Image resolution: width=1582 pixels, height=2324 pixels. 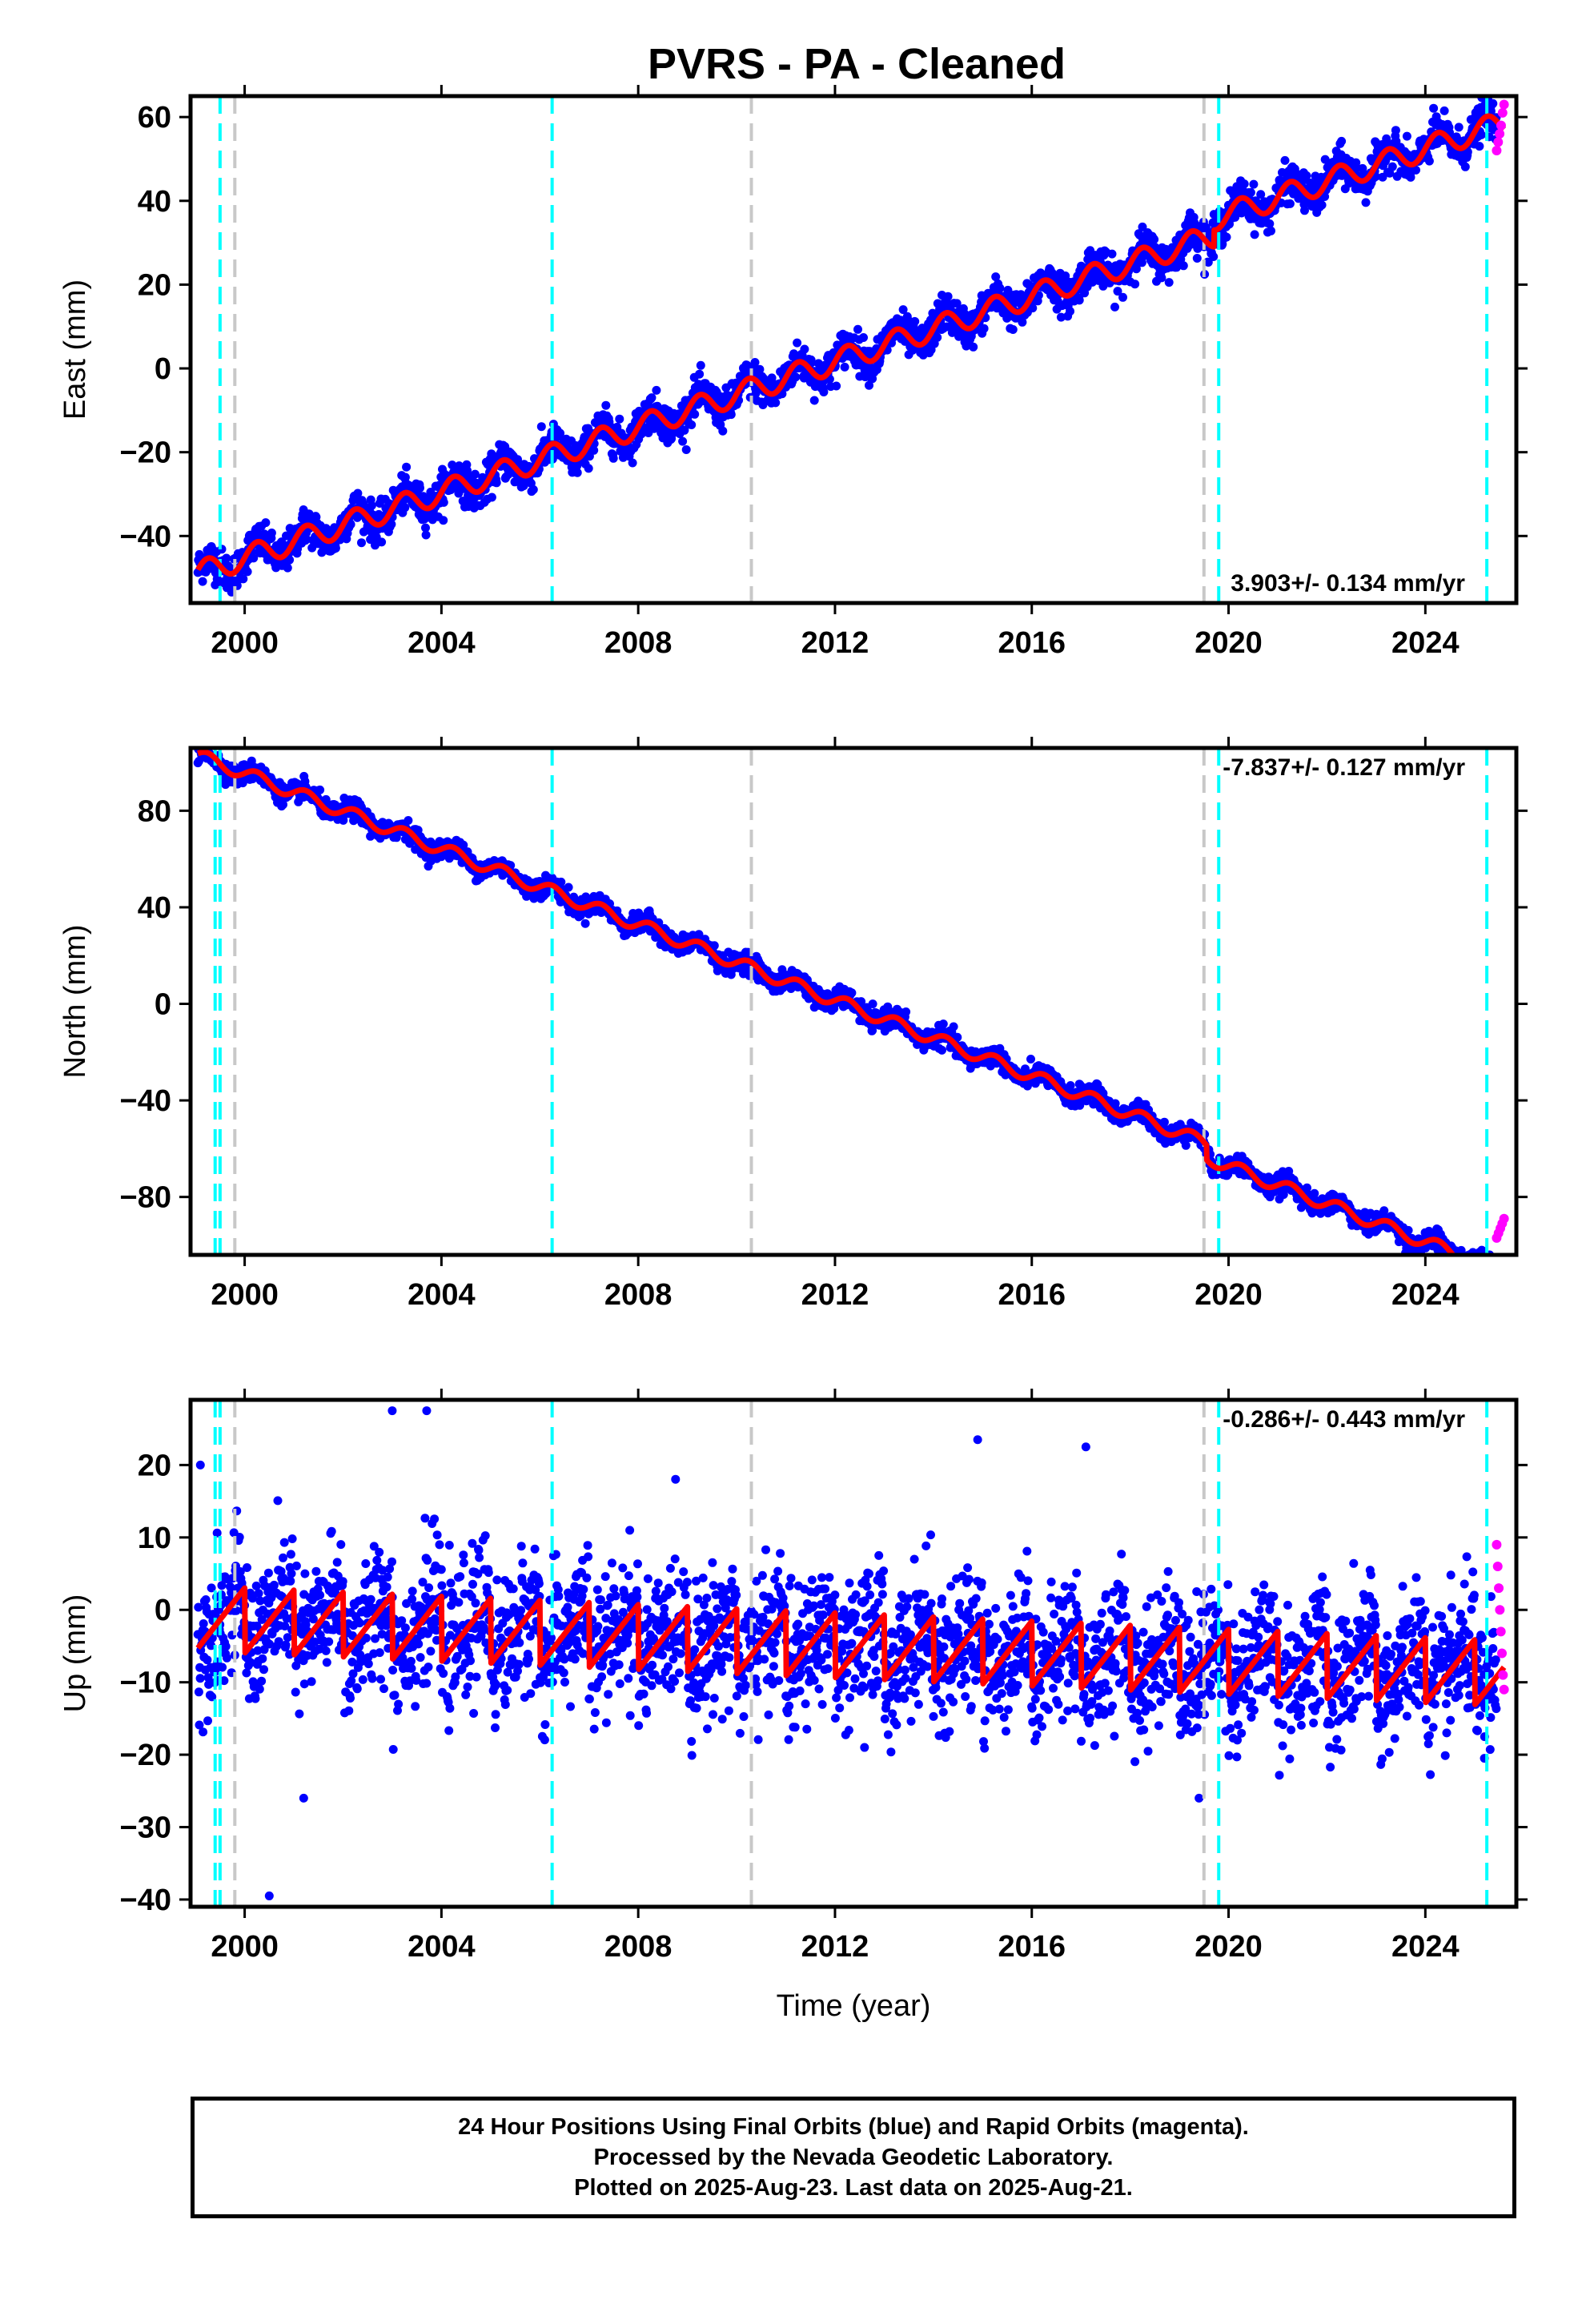 What do you see at coordinates (1032, 643) in the screenshot?
I see `east-x-tick-label: 2016` at bounding box center [1032, 643].